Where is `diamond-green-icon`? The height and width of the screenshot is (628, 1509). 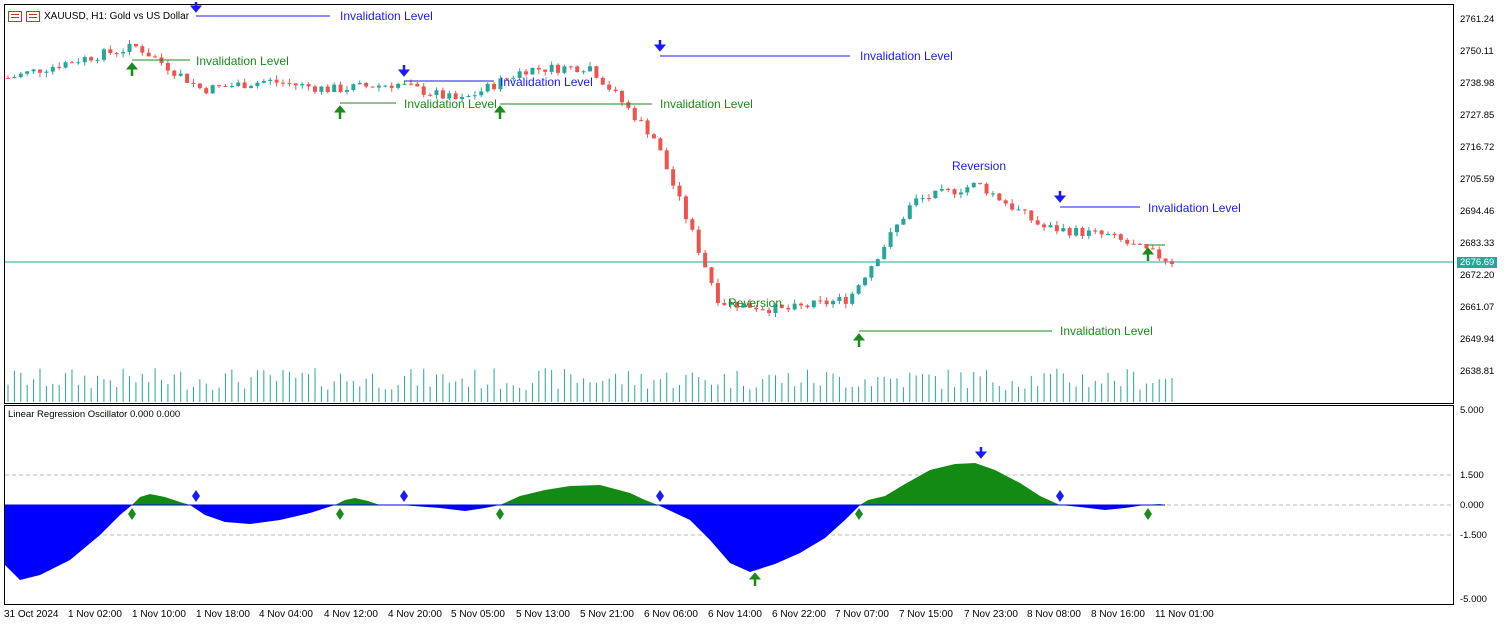
diamond-green-icon is located at coordinates (340, 514).